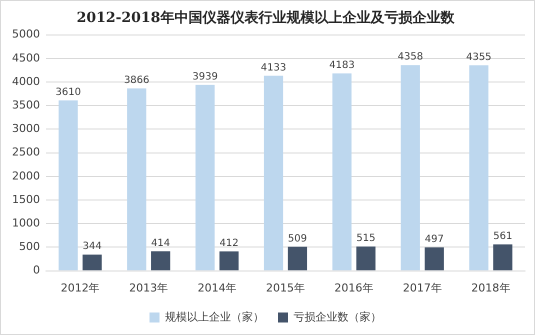 The image size is (535, 335). I want to click on legend-label: 亏损企业数（家）, so click(338, 317).